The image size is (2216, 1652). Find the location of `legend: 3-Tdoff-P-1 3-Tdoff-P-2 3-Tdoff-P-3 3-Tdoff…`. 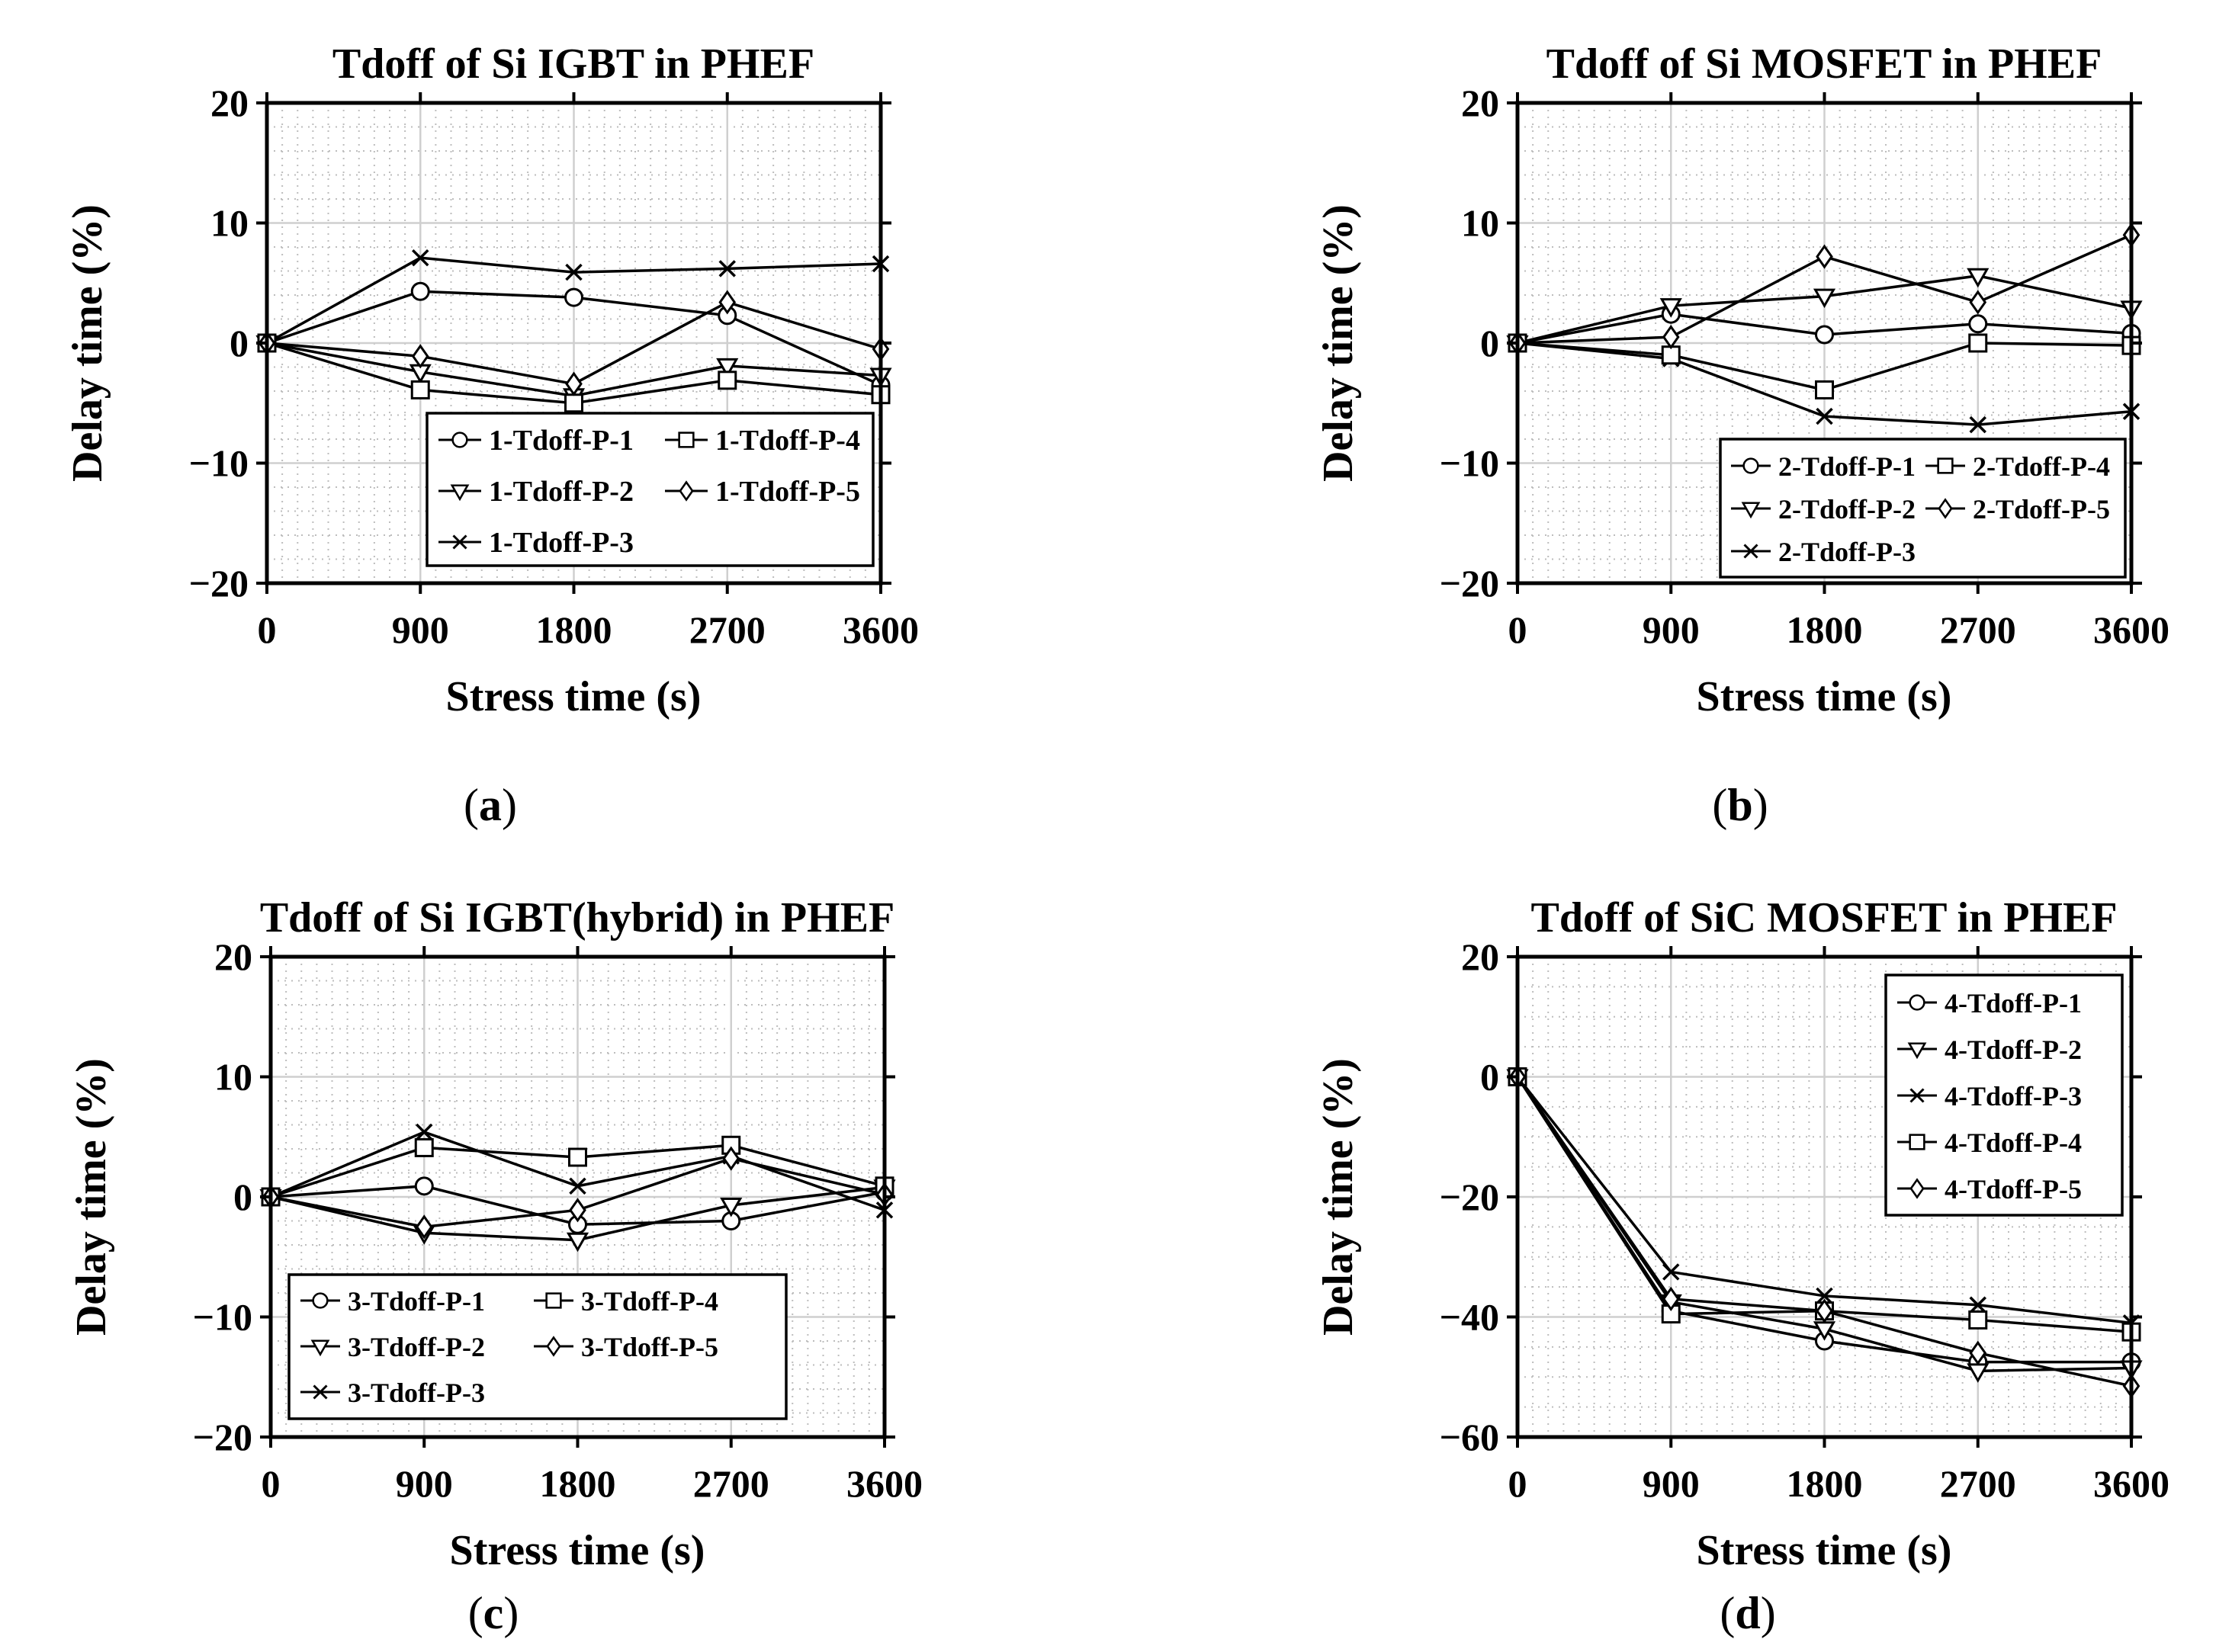

legend: 3-Tdoff-P-1 3-Tdoff-P-2 3-Tdoff-P-3 3-Tdoff… is located at coordinates (537, 1347).